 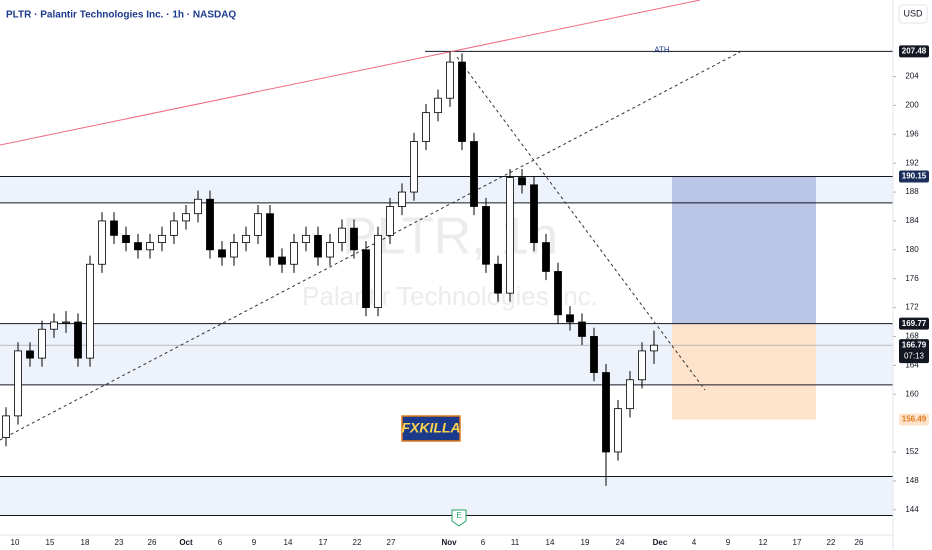 I want to click on currency-box, so click(x=913, y=14).